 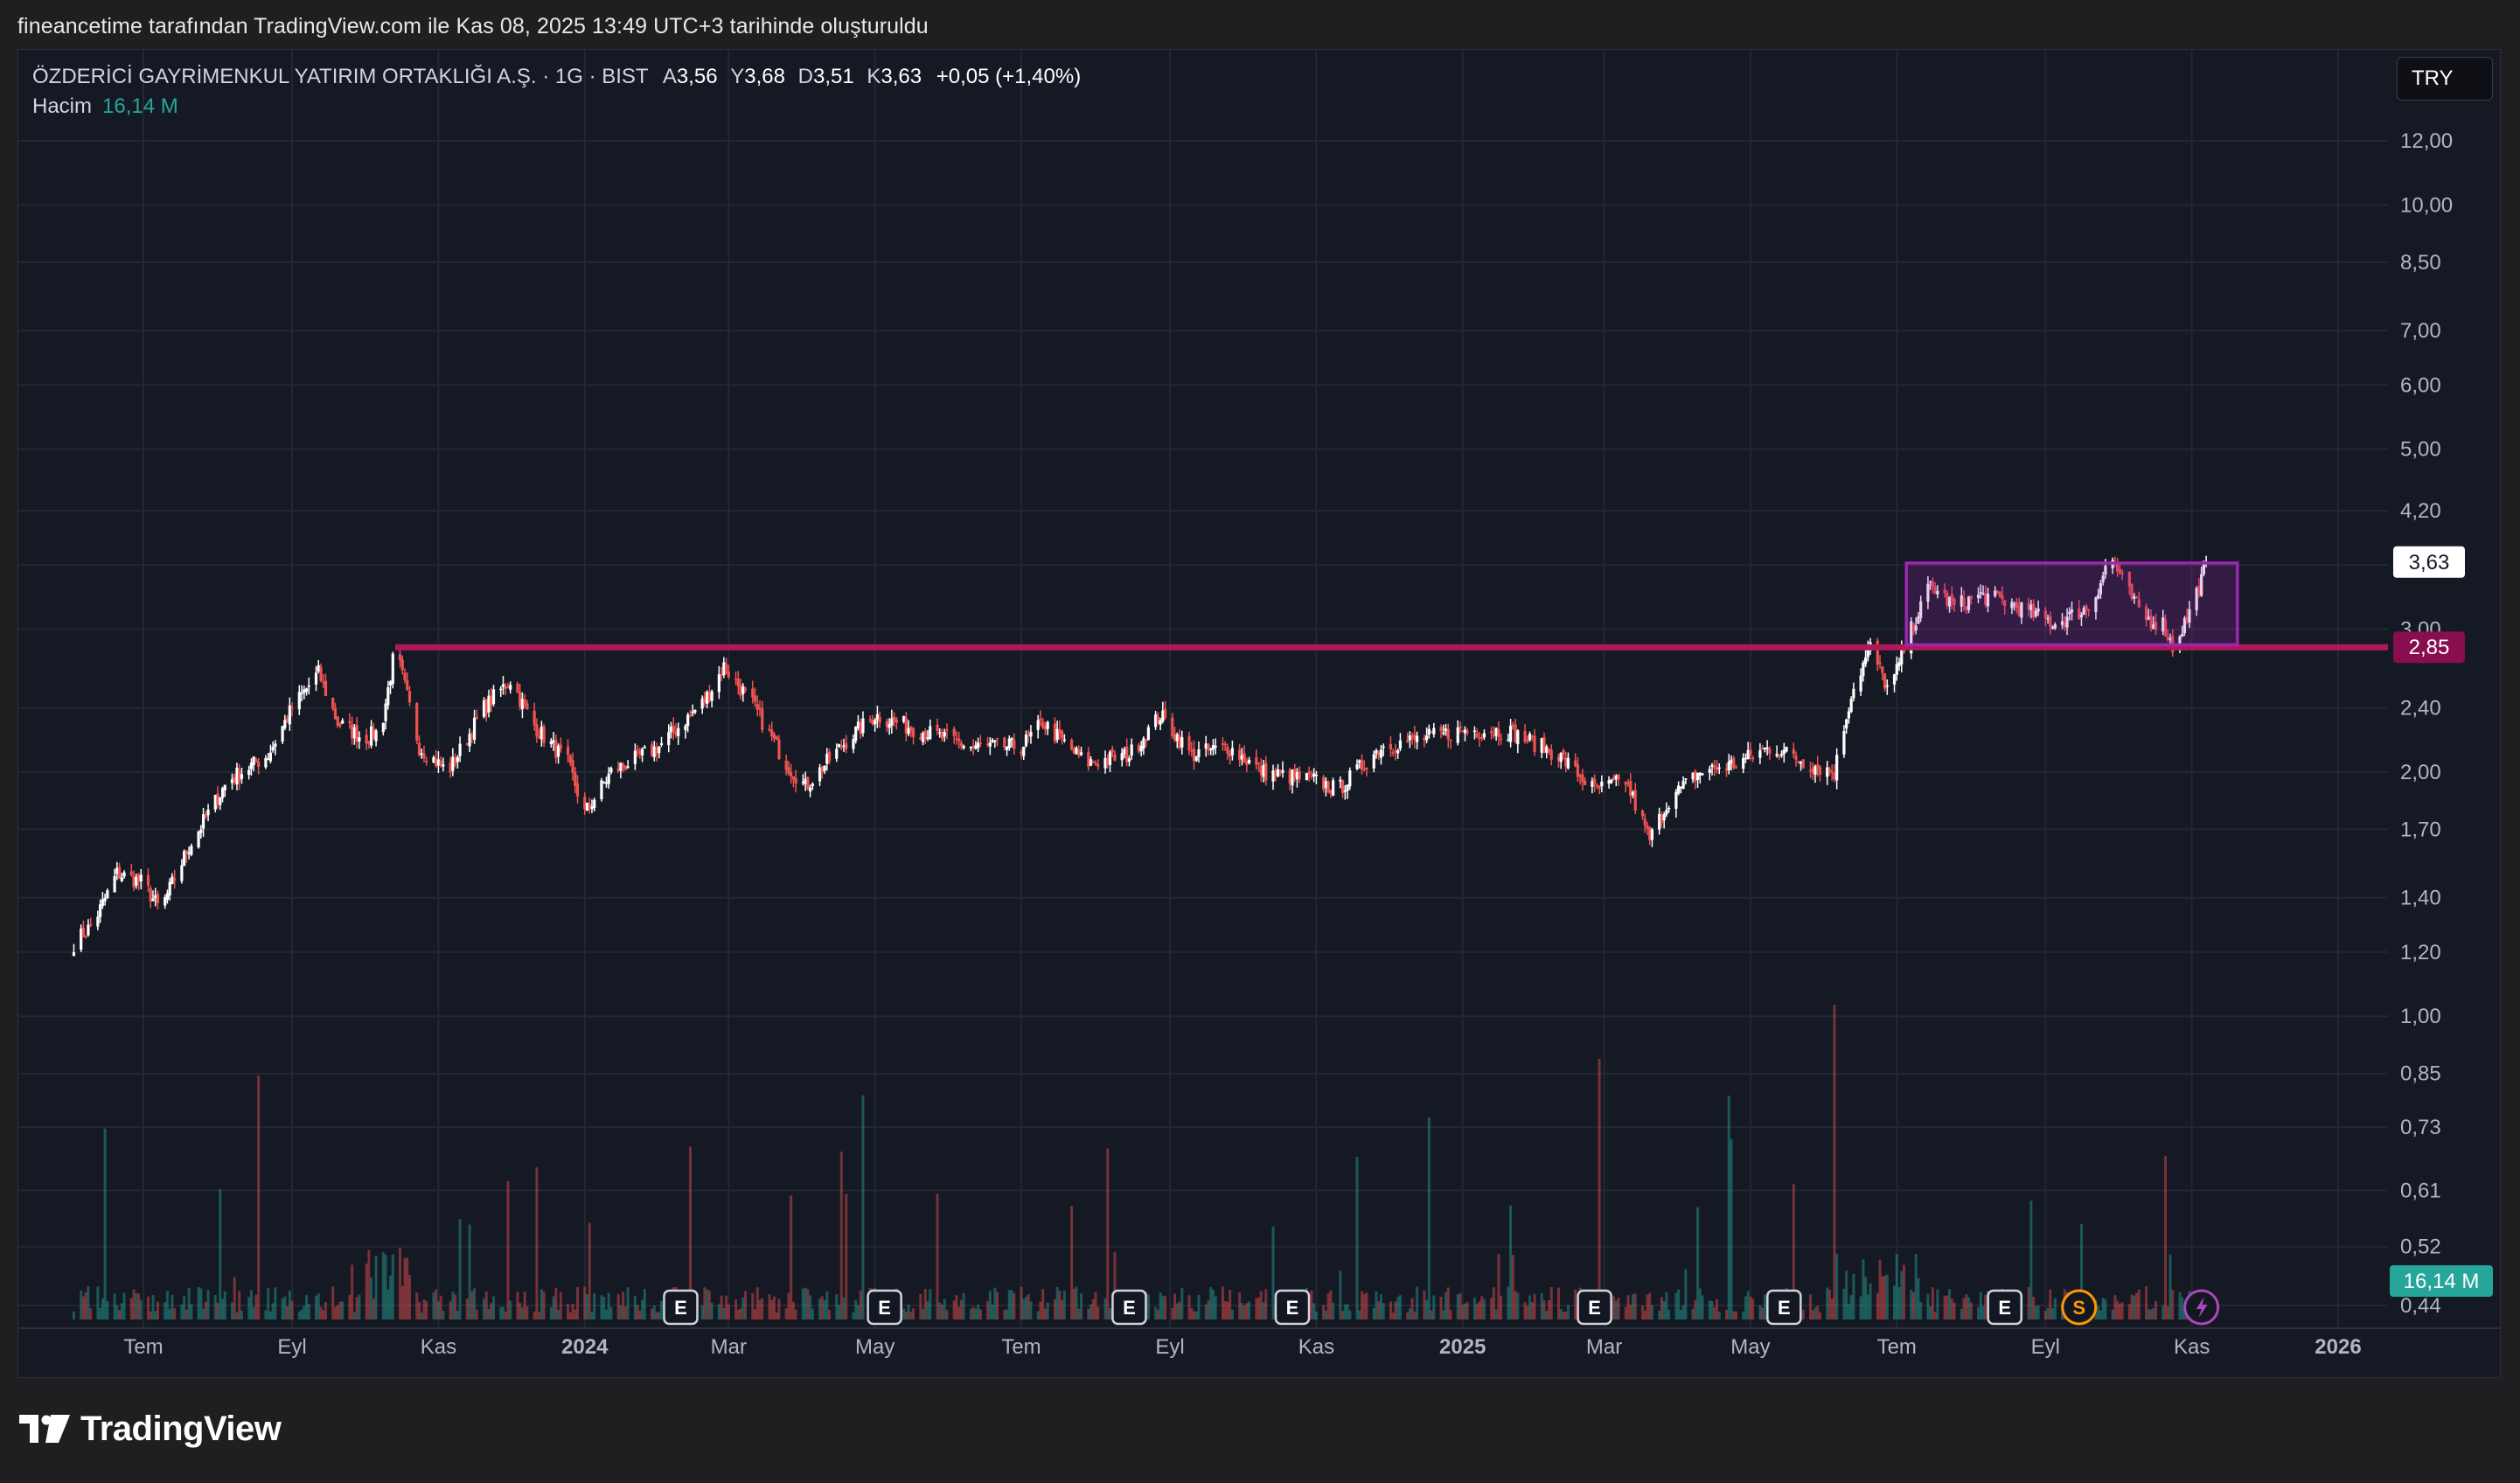 What do you see at coordinates (1391, 606) in the screenshot?
I see `drawings` at bounding box center [1391, 606].